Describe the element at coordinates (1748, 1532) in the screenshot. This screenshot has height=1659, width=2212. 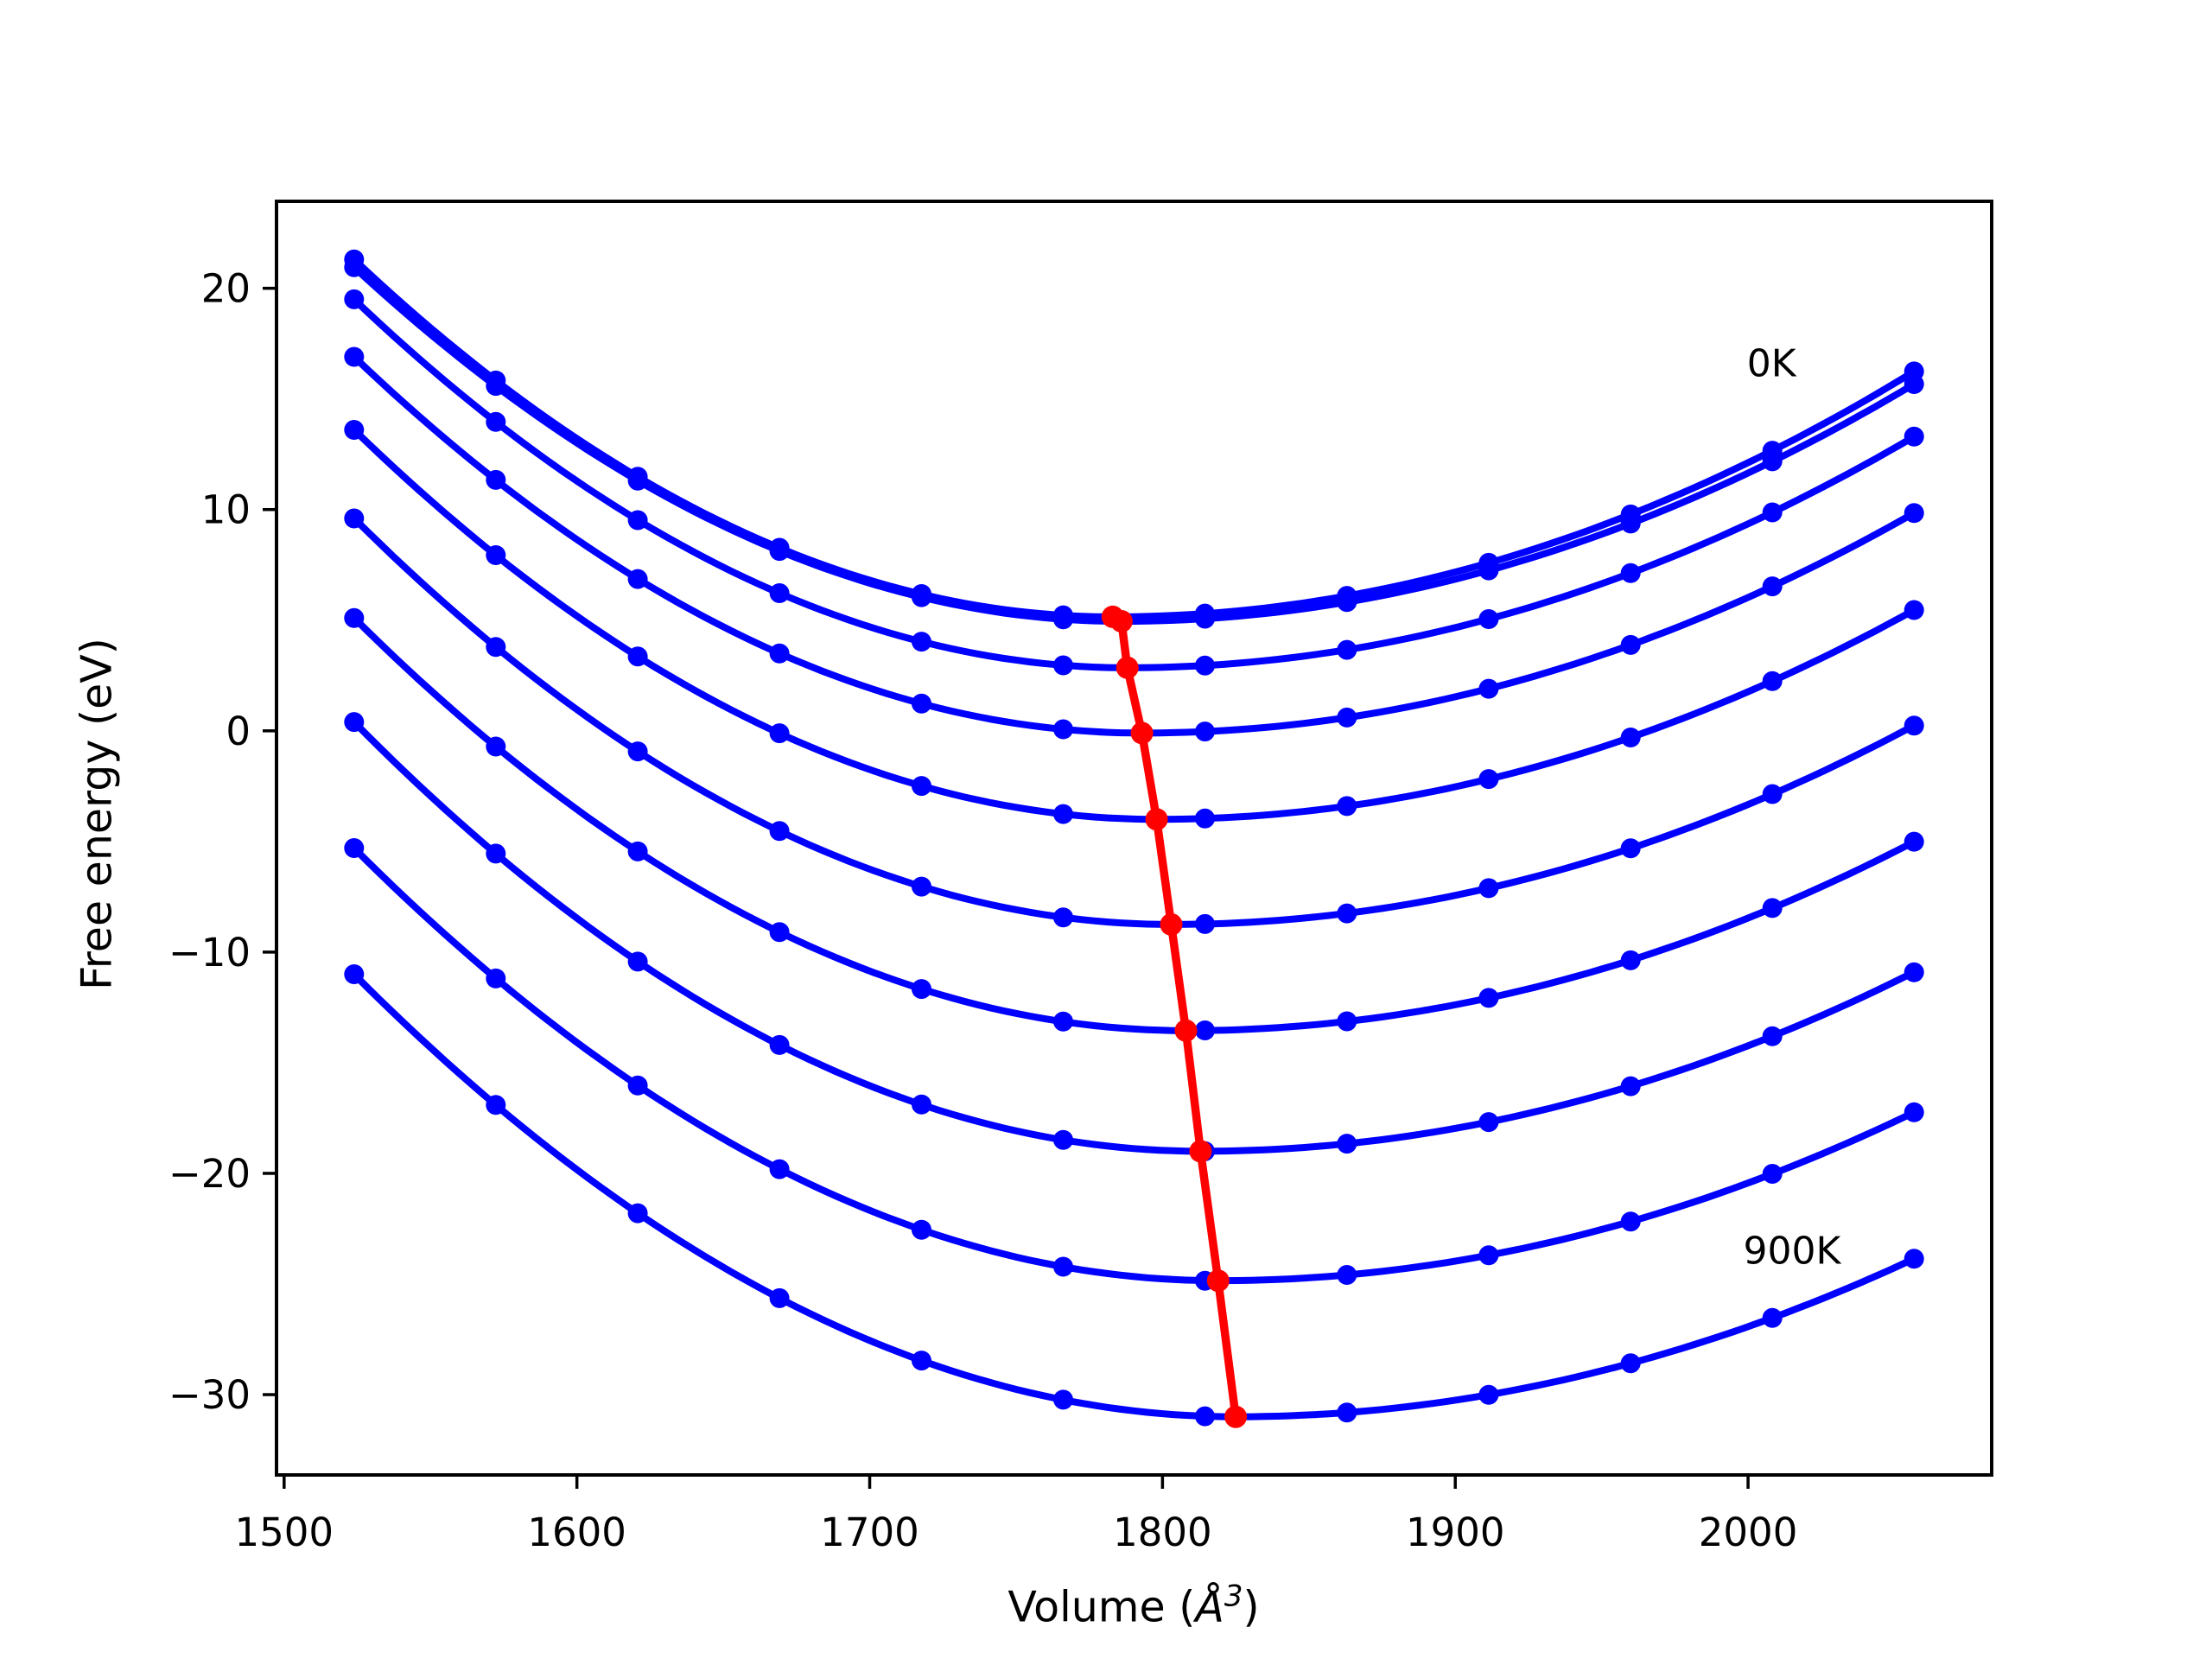
I see `x-tick-label: 2000` at that location.